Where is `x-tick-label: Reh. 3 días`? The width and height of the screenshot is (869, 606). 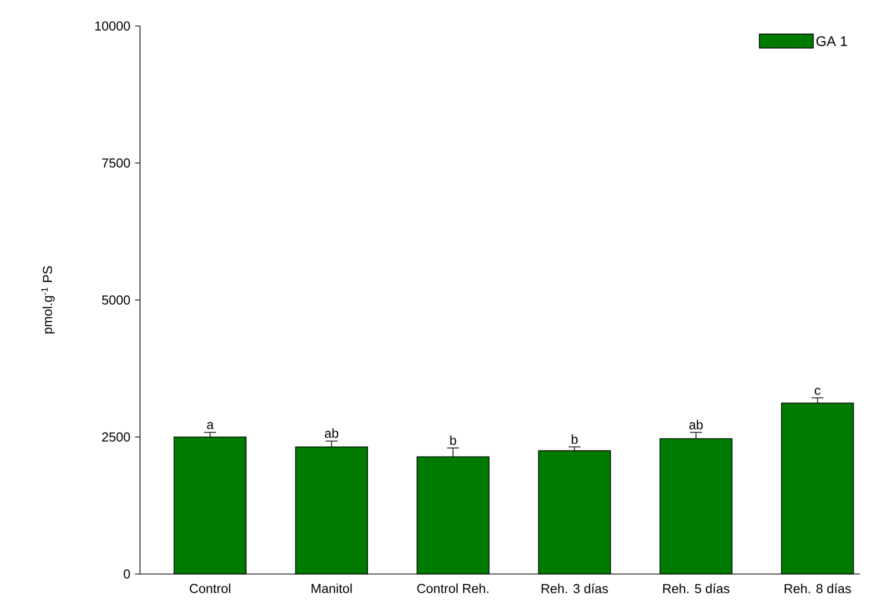 x-tick-label: Reh. 3 días is located at coordinates (575, 589).